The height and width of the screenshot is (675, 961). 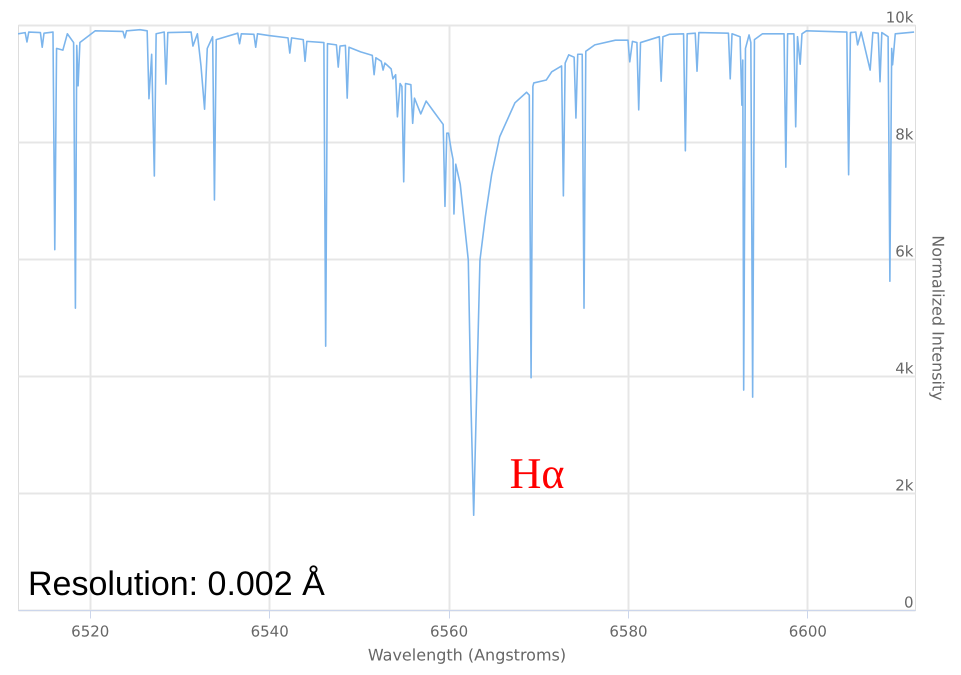 What do you see at coordinates (807, 631) in the screenshot?
I see `x-tick-label: 6600` at bounding box center [807, 631].